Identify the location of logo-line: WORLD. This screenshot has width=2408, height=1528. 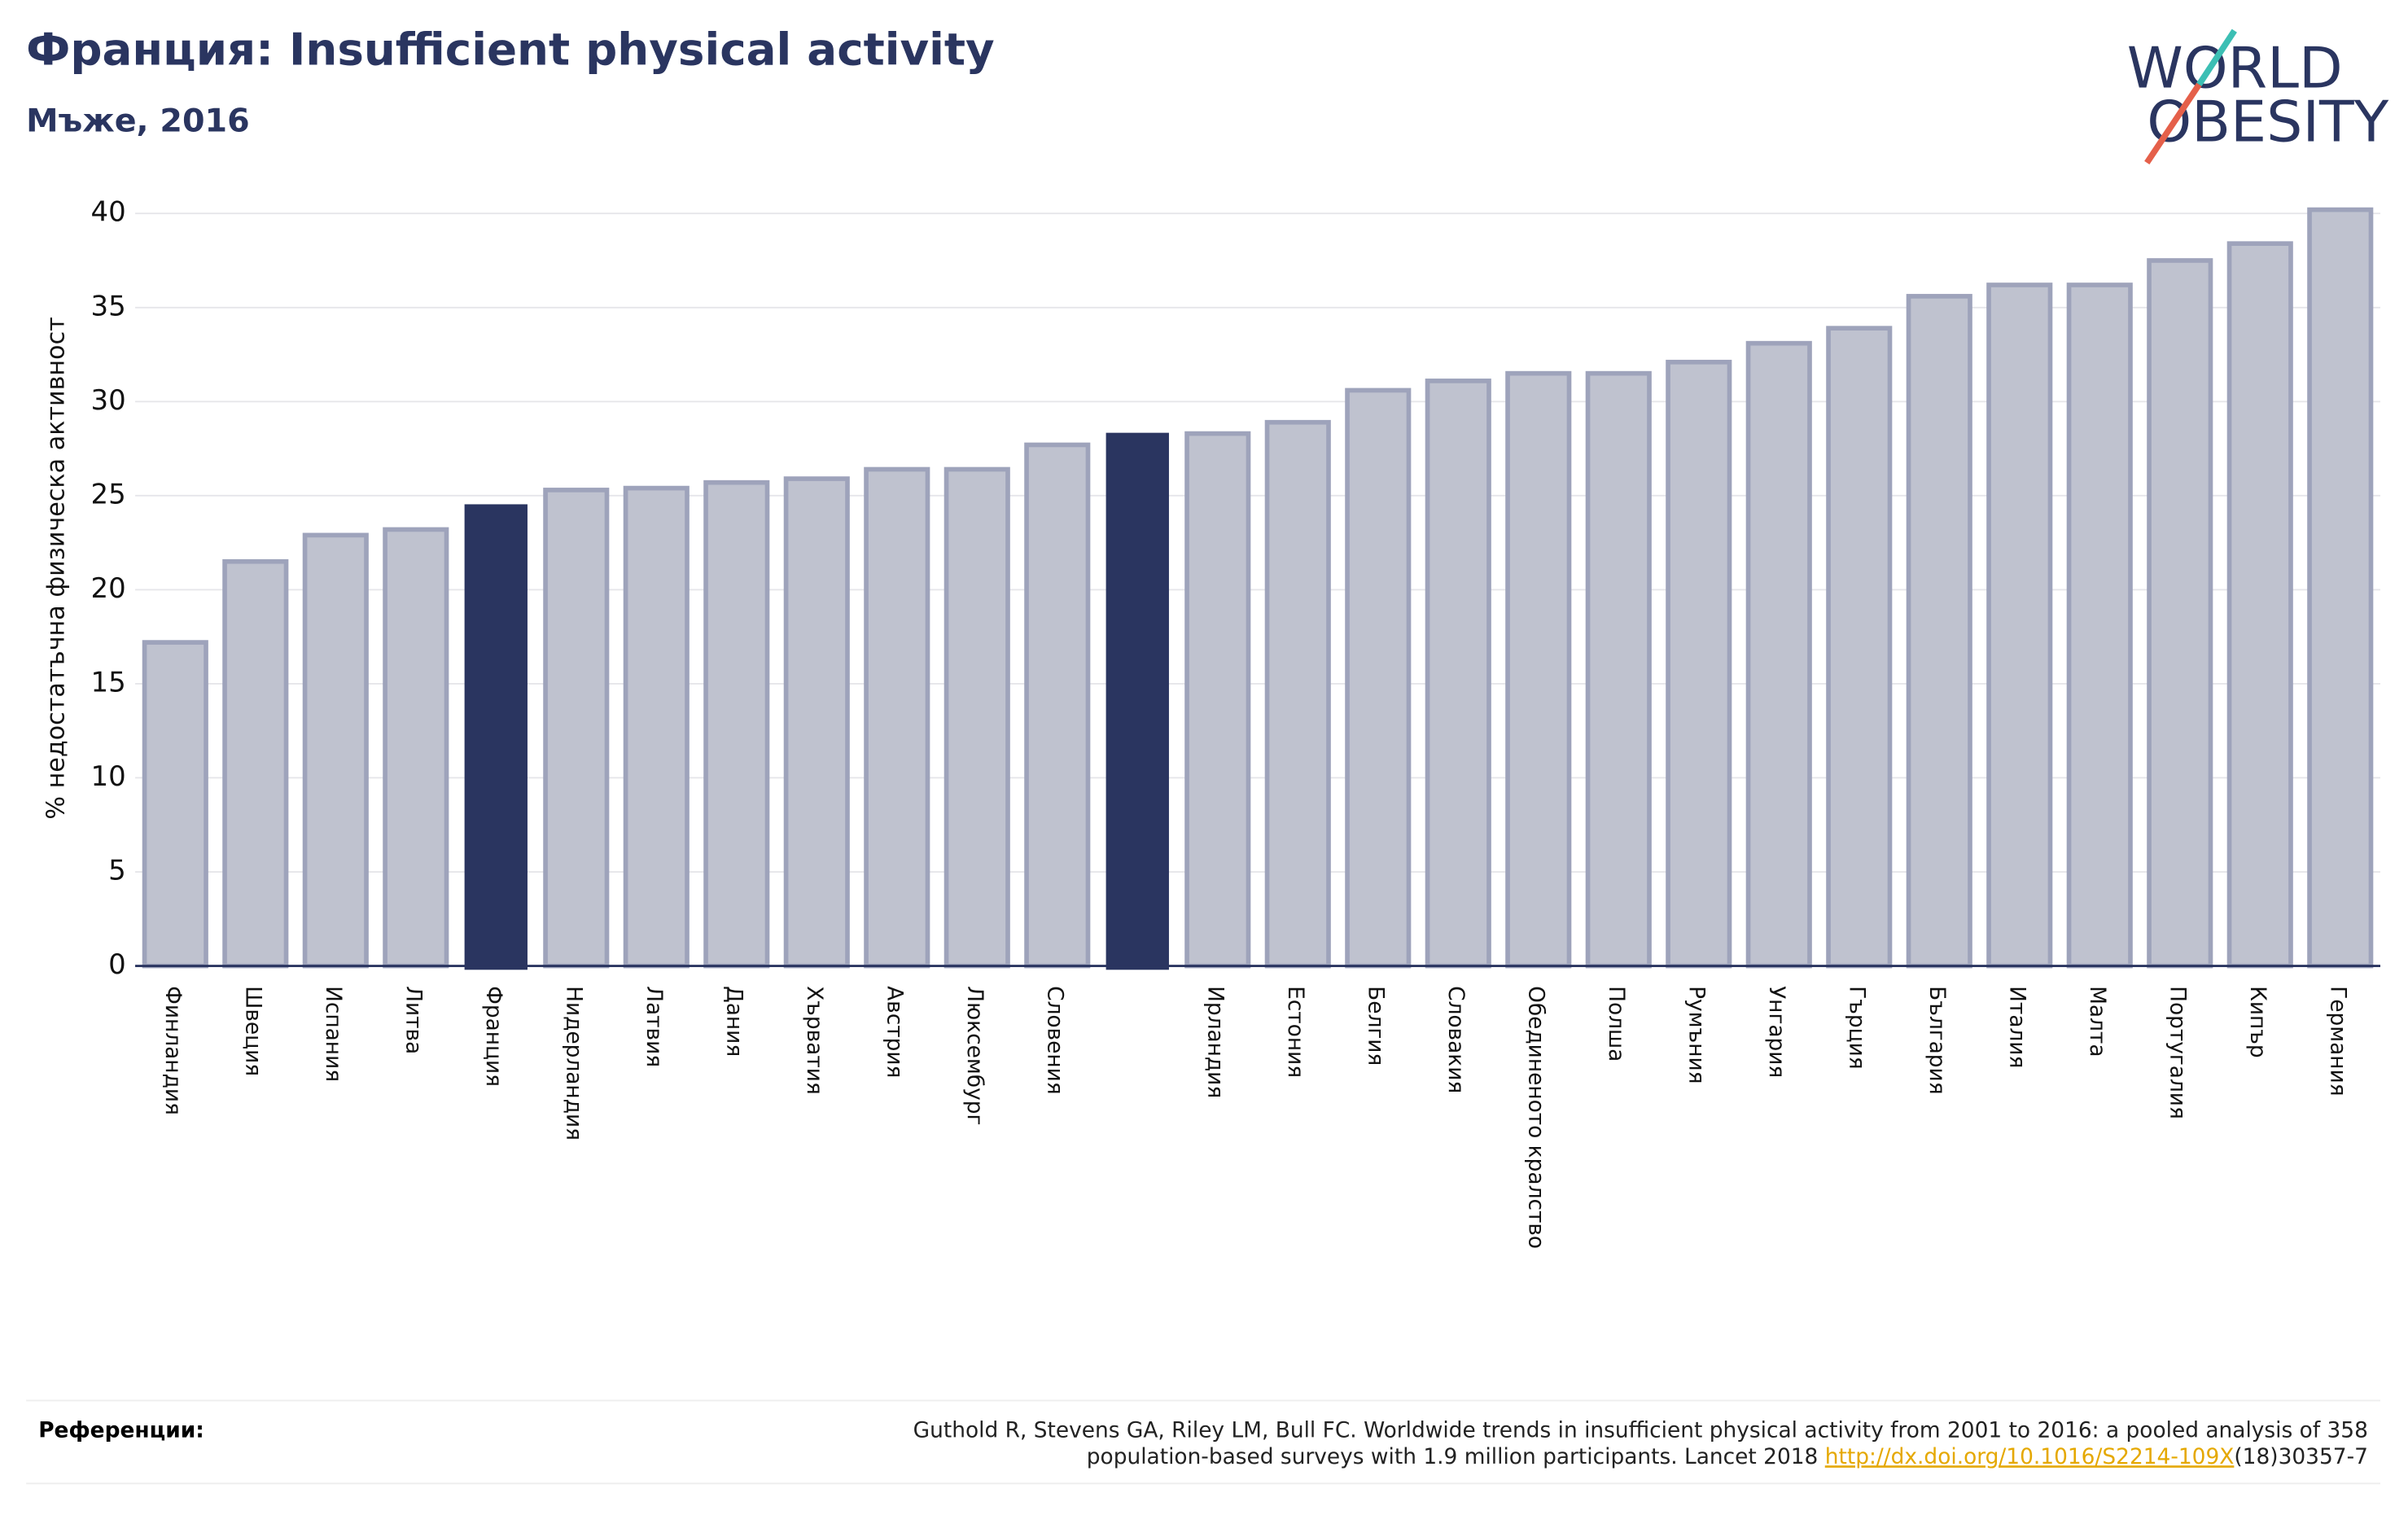
(2235, 69).